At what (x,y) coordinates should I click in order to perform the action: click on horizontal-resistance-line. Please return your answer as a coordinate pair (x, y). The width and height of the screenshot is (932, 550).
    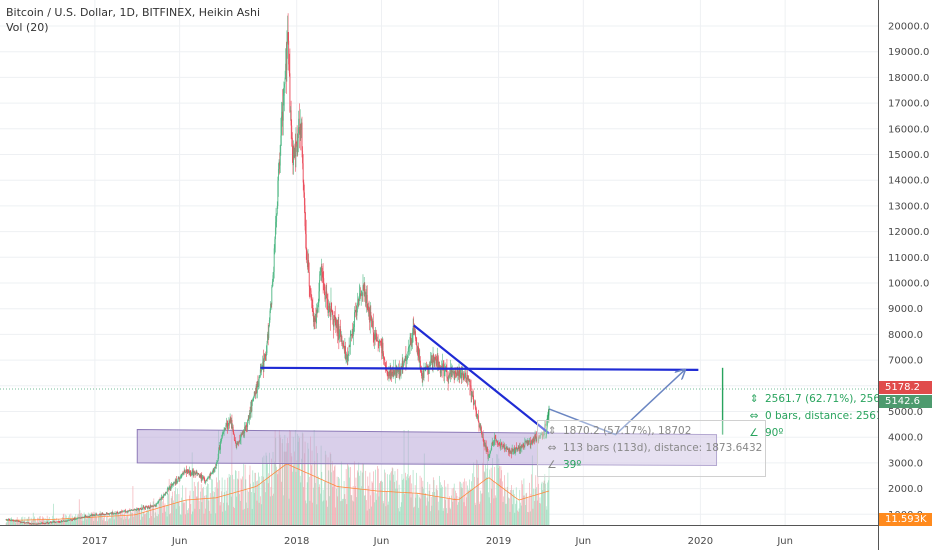
    Looking at the image, I should click on (479, 368).